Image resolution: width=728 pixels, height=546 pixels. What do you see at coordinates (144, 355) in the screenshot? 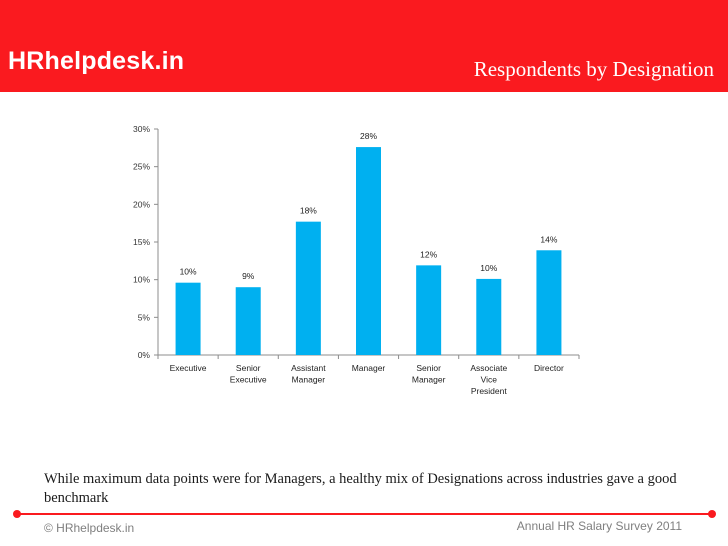
I see `y-tick-label: 0%` at bounding box center [144, 355].